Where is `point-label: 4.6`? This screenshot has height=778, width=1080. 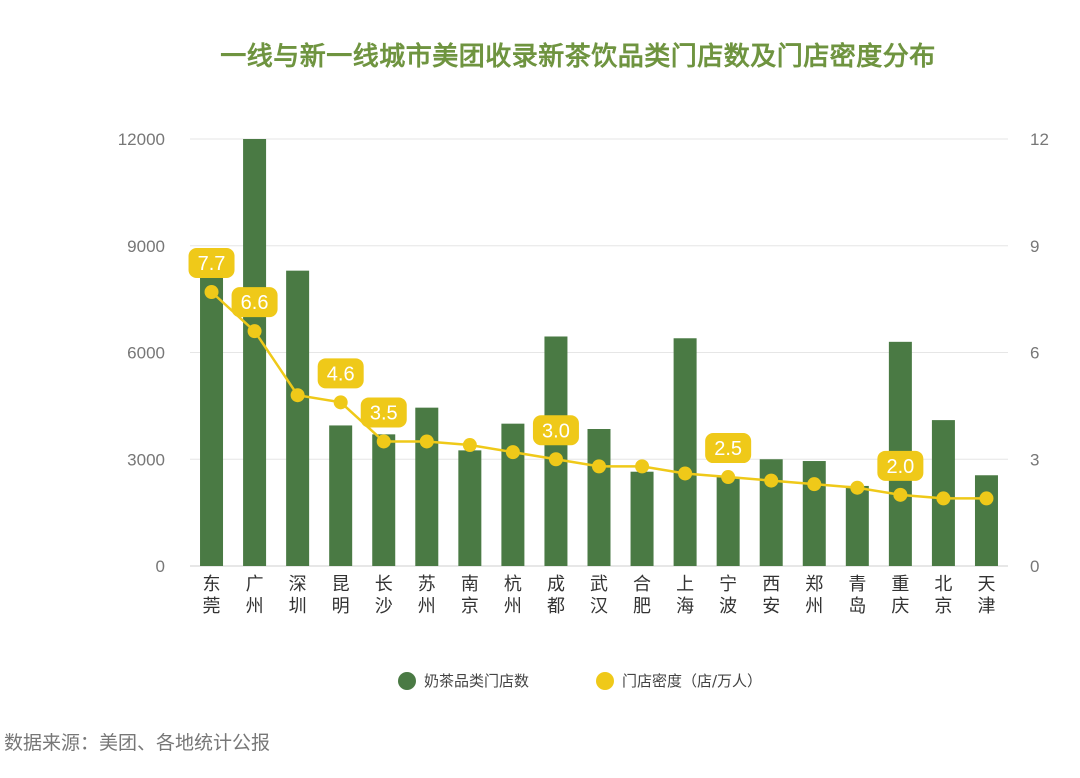 point-label: 4.6 is located at coordinates (340, 373).